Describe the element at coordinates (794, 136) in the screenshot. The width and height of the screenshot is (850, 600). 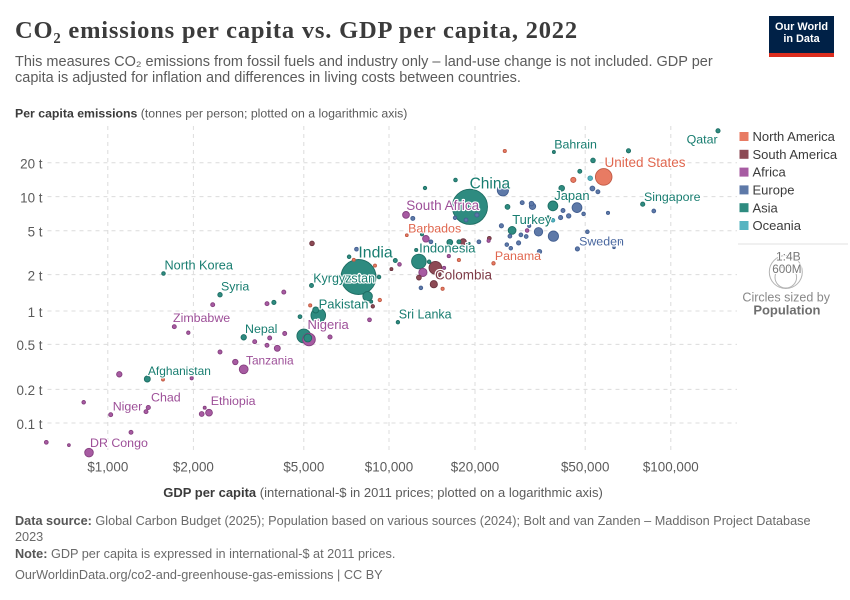
I see `svg-text: North America` at that location.